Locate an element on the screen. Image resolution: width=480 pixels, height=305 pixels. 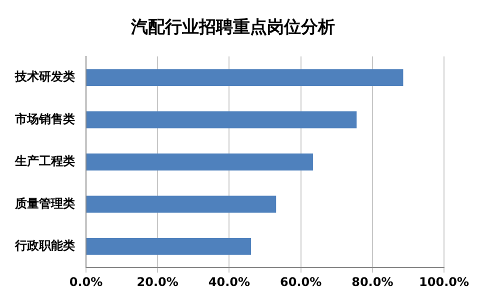
y-tick-label: 行政职能类 is located at coordinates (44, 245).